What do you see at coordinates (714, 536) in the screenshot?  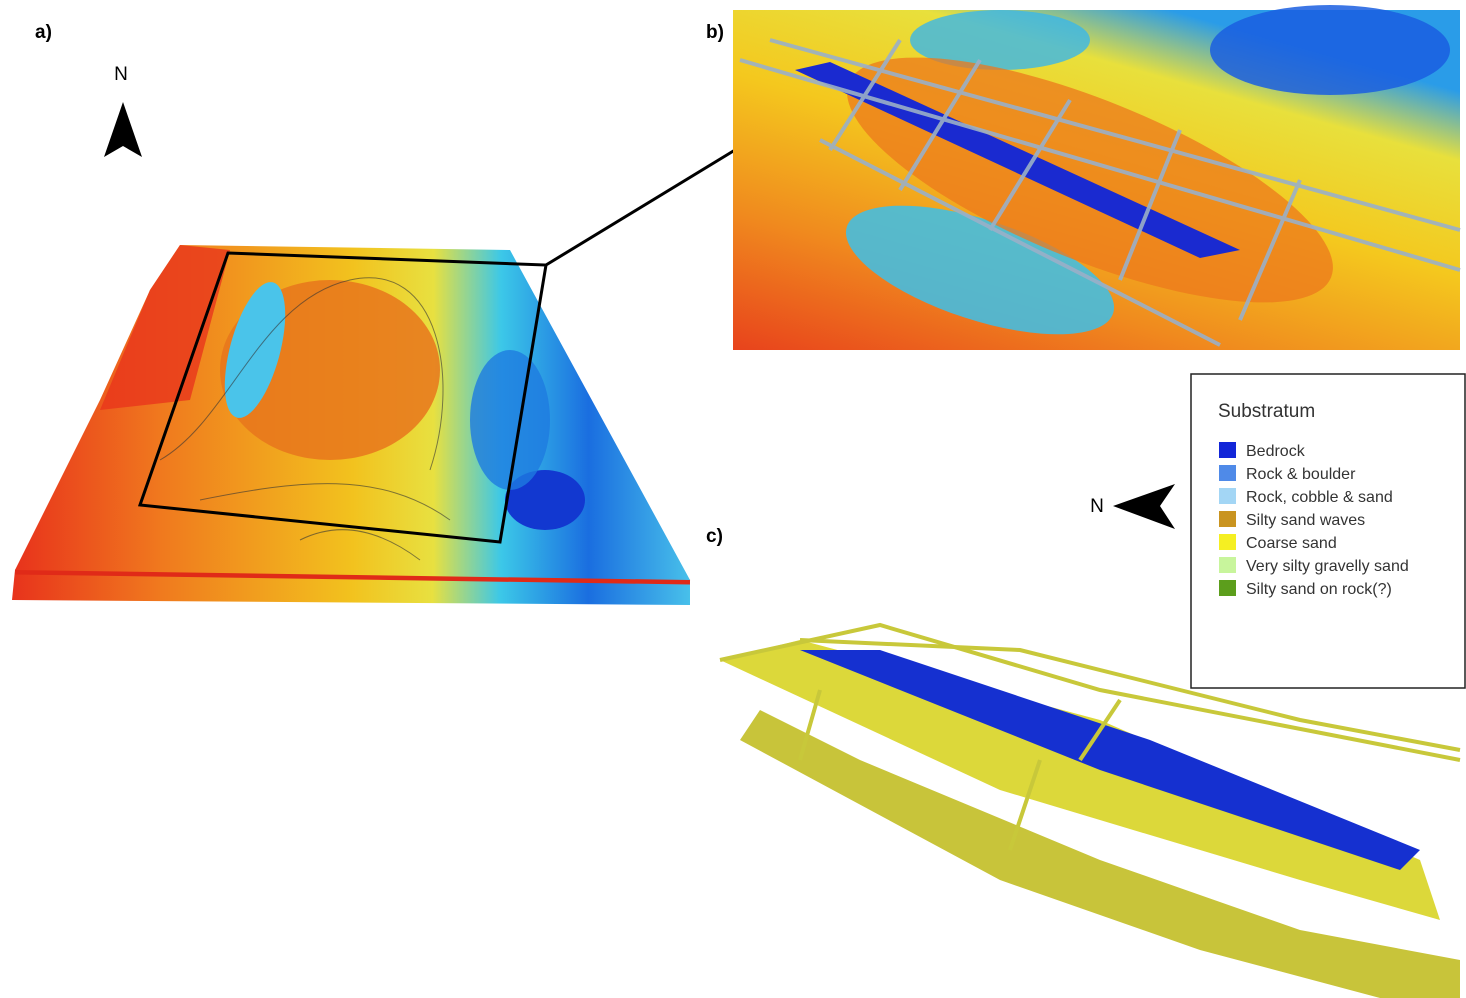 I see `panel-label: c)` at bounding box center [714, 536].